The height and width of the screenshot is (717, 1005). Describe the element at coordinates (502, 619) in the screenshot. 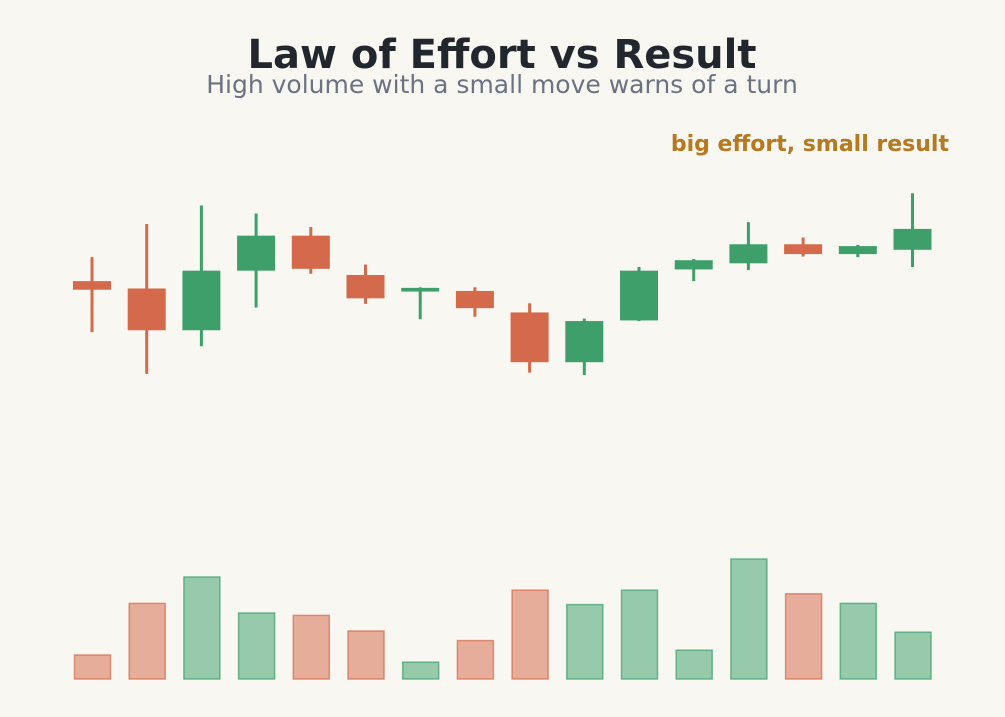

I see `volume-panel` at that location.